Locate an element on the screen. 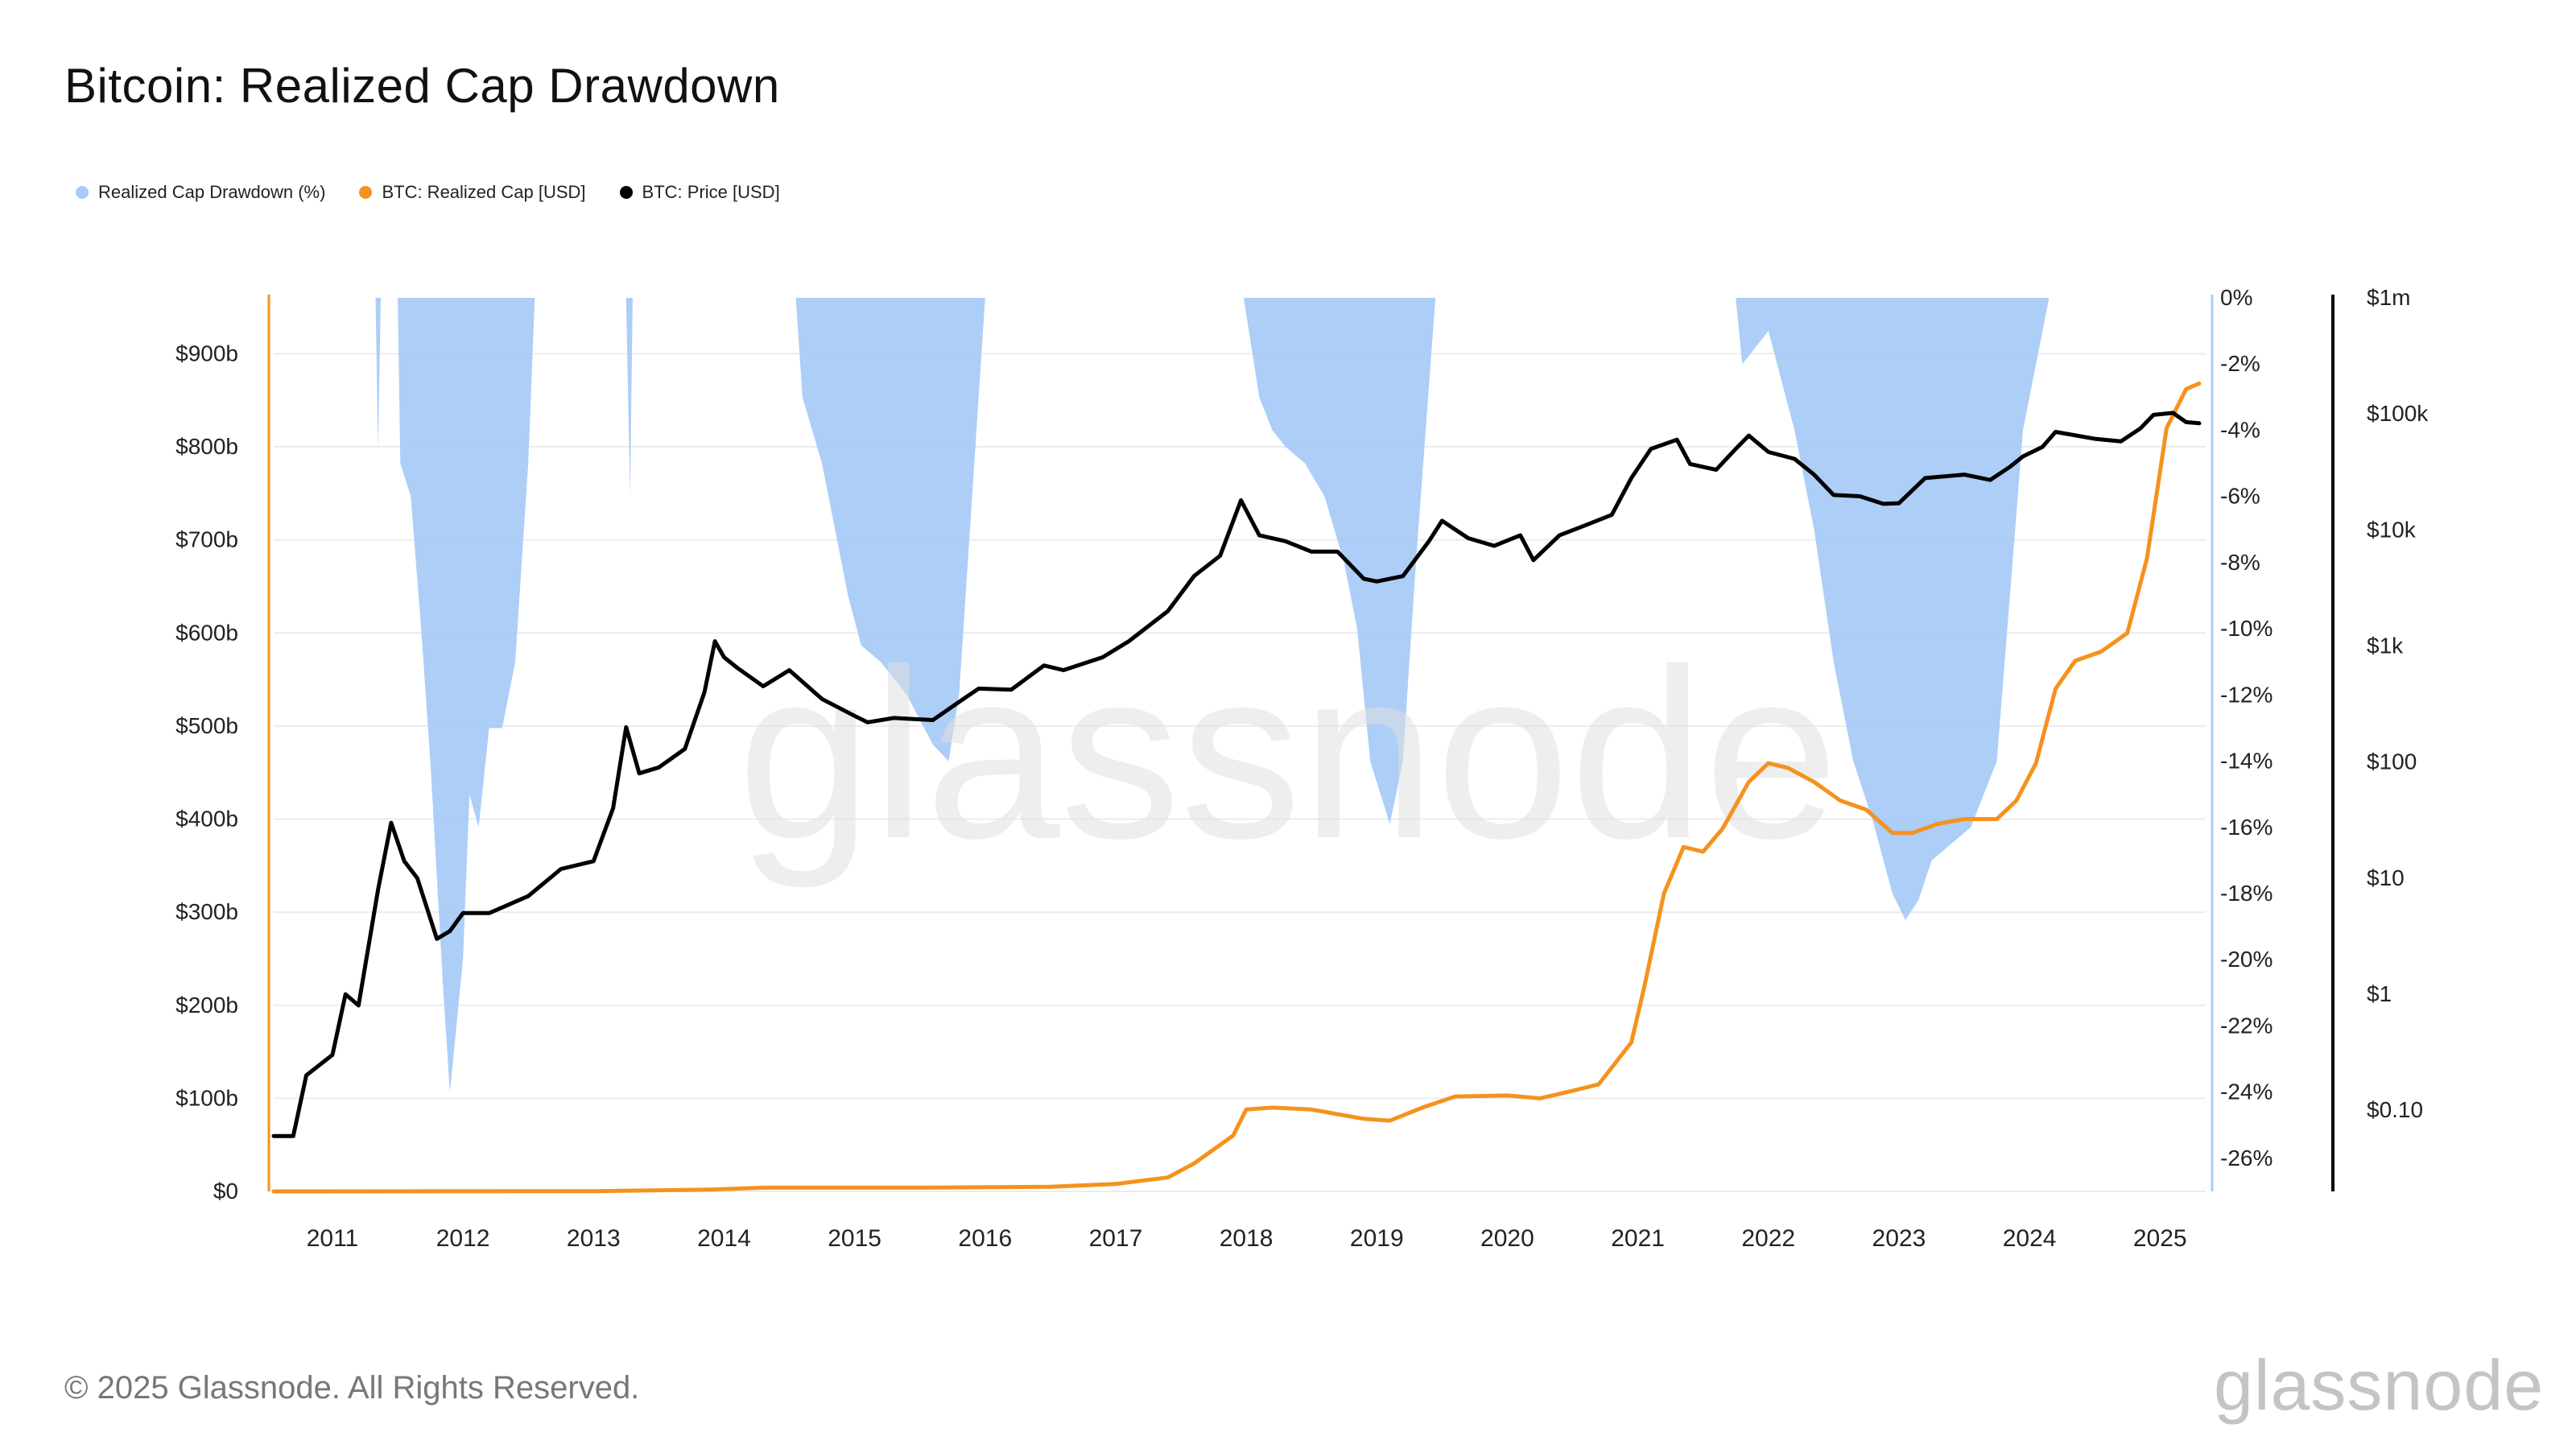  left-axis-tick-label: $500b is located at coordinates (206, 725).